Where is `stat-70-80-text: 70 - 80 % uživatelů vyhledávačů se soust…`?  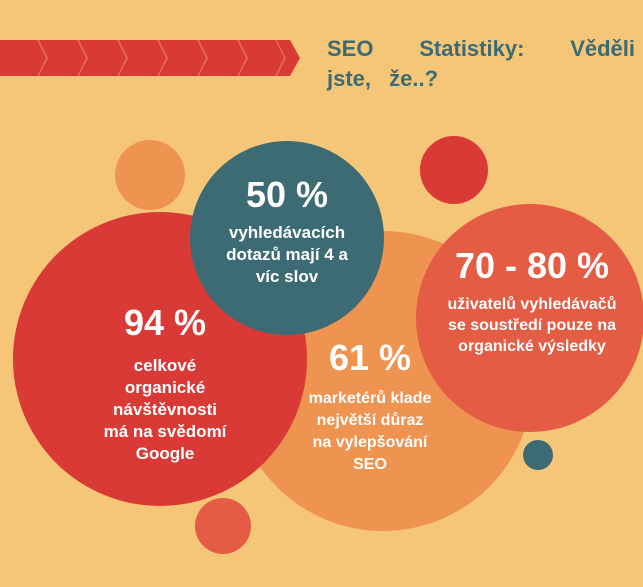 stat-70-80-text: 70 - 80 % uživatelů vyhledávačů se soust… is located at coordinates (532, 302).